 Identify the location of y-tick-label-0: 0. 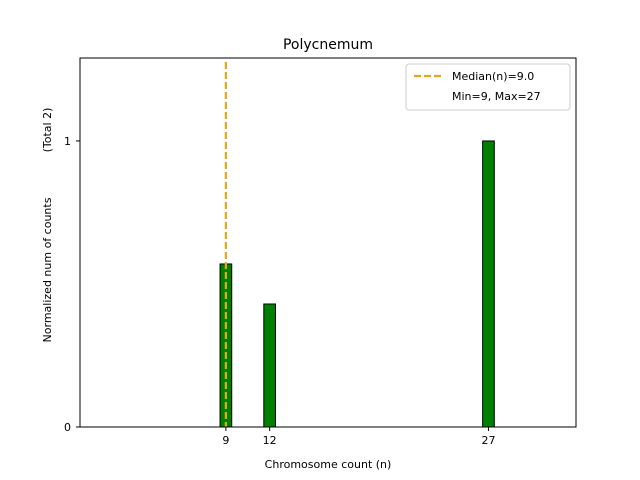
(67, 427).